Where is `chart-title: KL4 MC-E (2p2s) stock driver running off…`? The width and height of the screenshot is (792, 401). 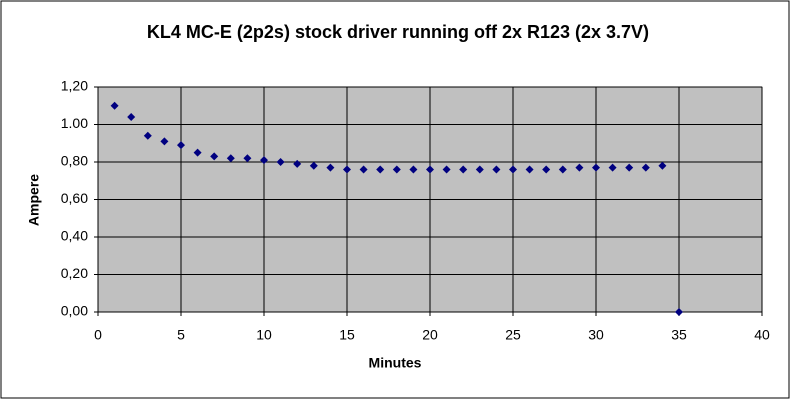 chart-title: KL4 MC-E (2p2s) stock driver running off… is located at coordinates (398, 32).